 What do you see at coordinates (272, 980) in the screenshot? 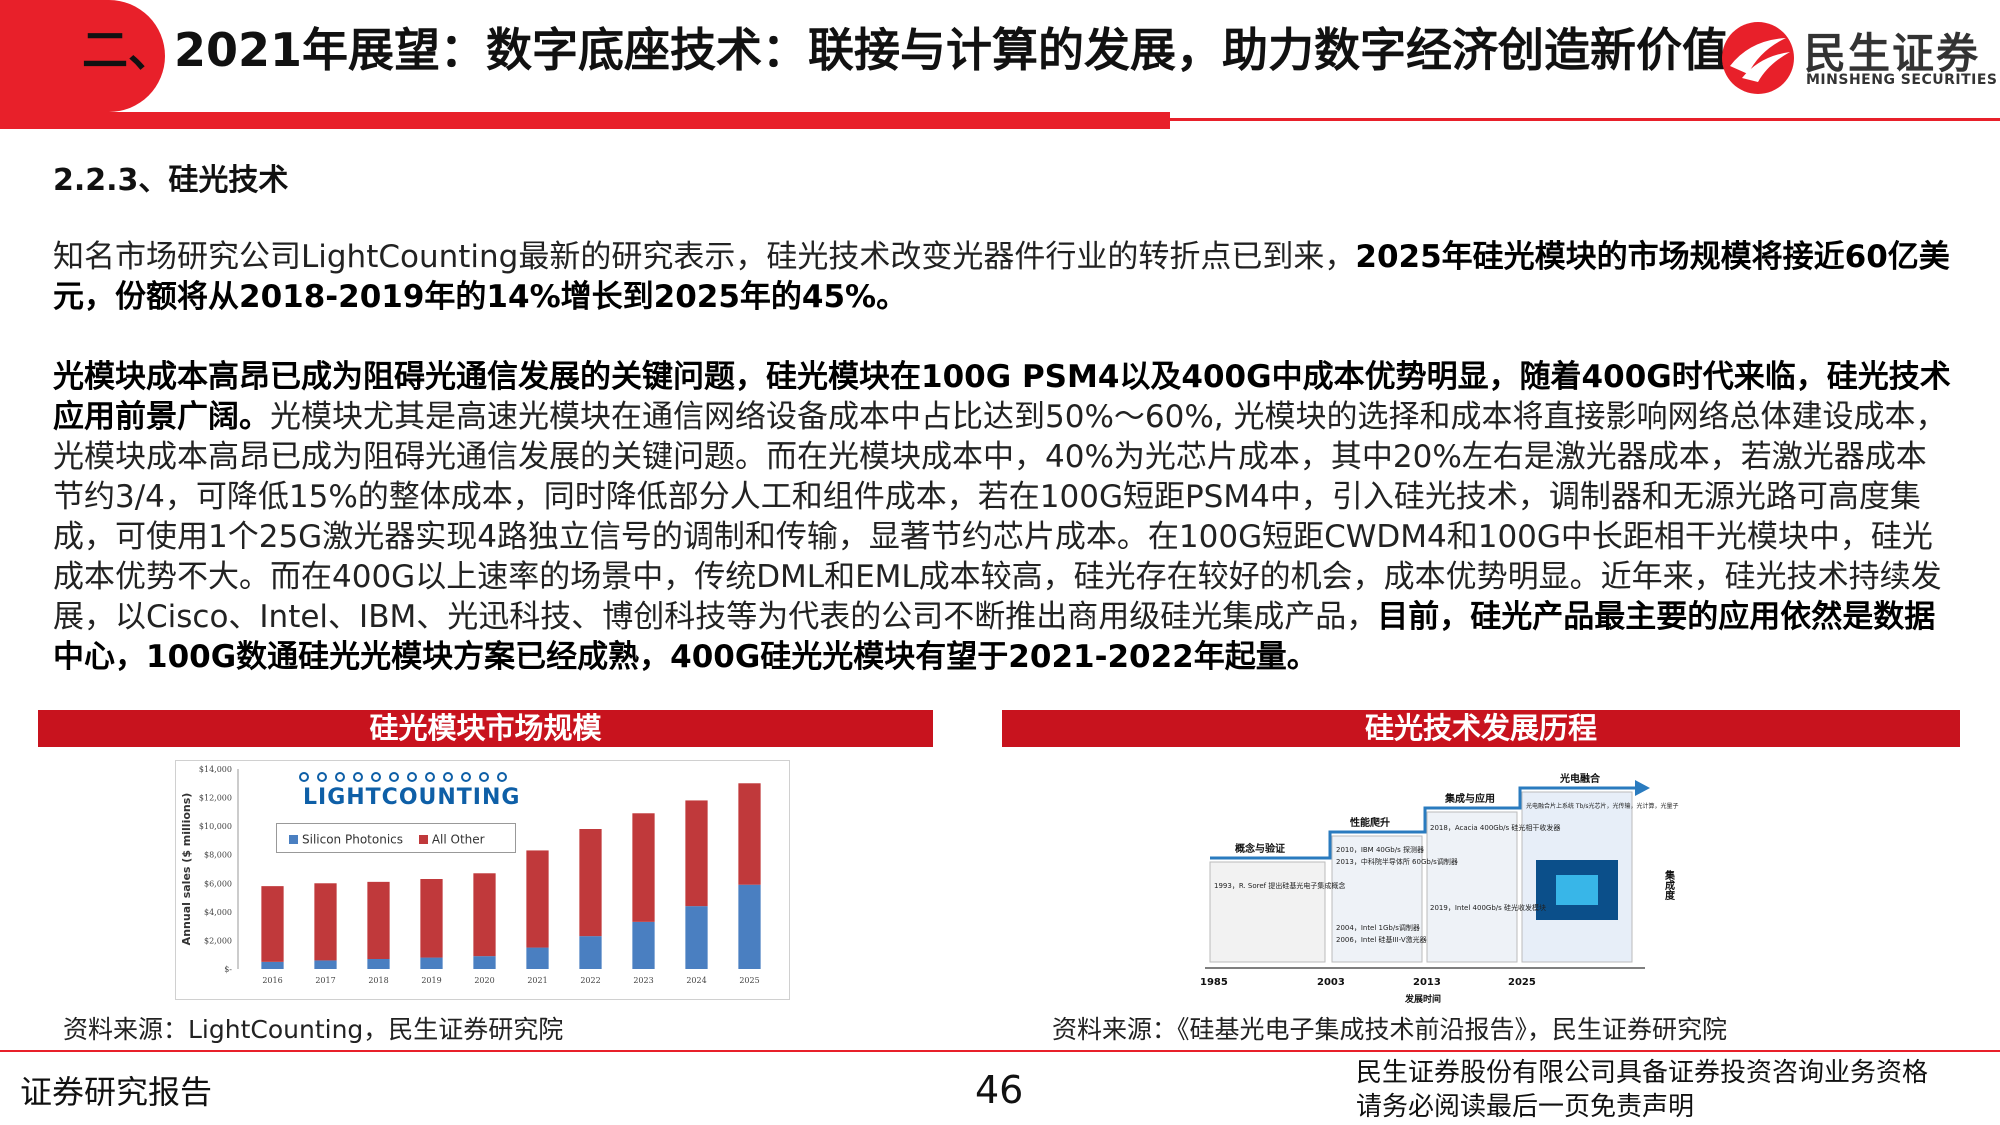
I see `x-tick-label: 2016` at bounding box center [272, 980].